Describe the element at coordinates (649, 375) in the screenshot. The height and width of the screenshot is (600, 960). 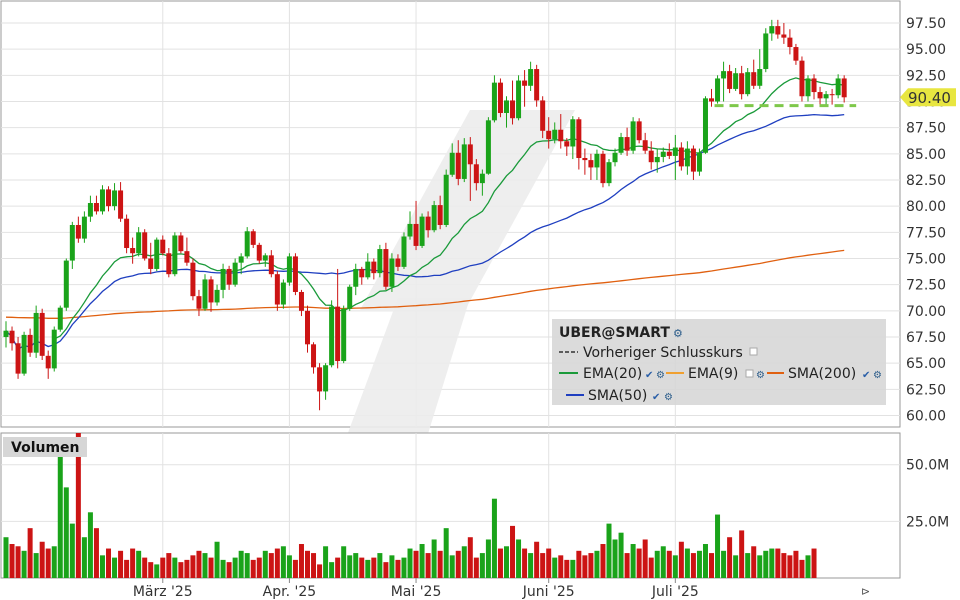
I see `legend-ema20-check-icon: ✔` at that location.